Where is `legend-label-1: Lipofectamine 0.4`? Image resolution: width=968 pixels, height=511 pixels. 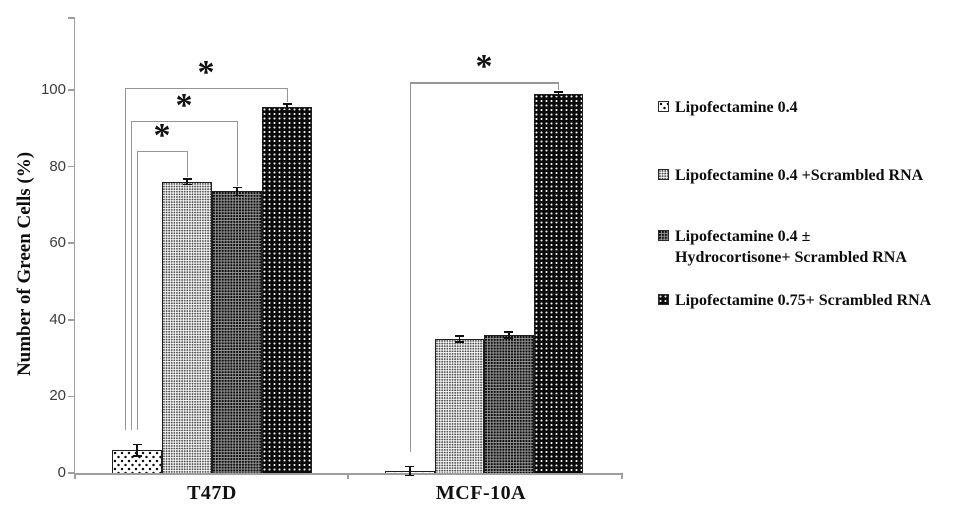 legend-label-1: Lipofectamine 0.4 is located at coordinates (736, 107).